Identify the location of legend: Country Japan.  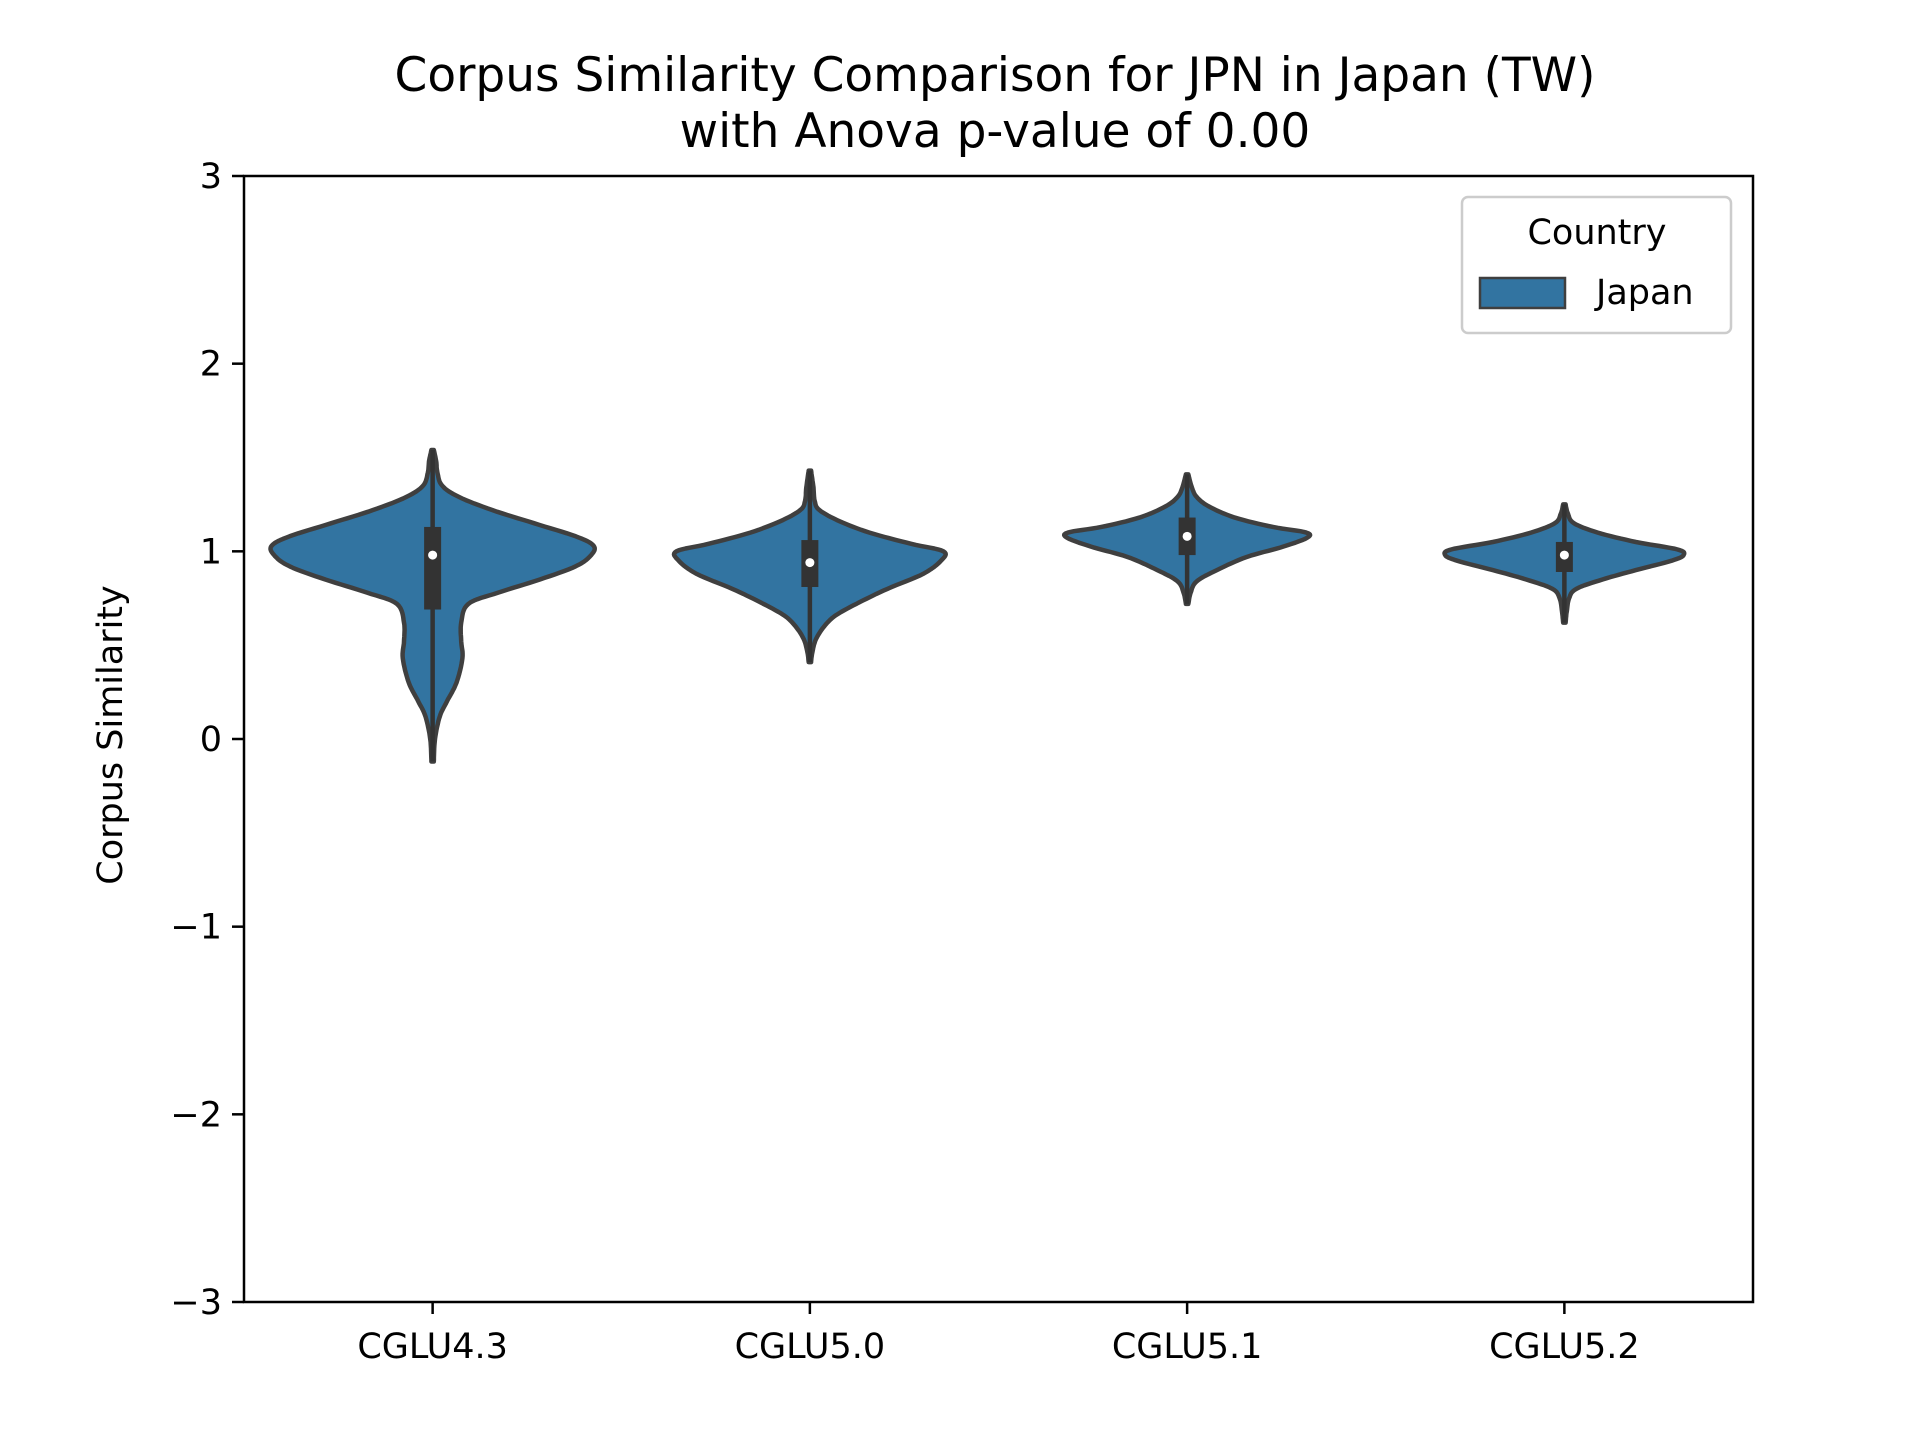
(1596, 265).